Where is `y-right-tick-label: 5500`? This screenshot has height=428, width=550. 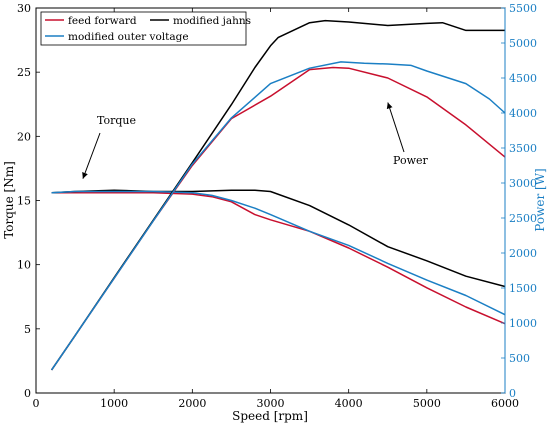 y-right-tick-label: 5500 is located at coordinates (523, 8).